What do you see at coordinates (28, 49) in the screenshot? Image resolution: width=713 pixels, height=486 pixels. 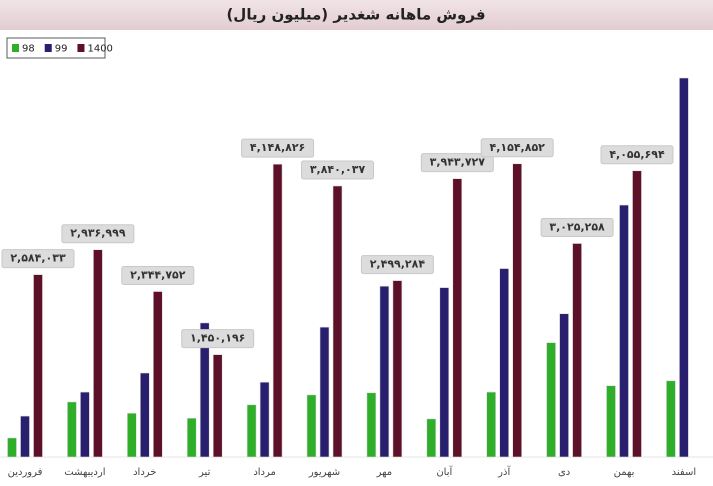 I see `legend-label: 98` at bounding box center [28, 49].